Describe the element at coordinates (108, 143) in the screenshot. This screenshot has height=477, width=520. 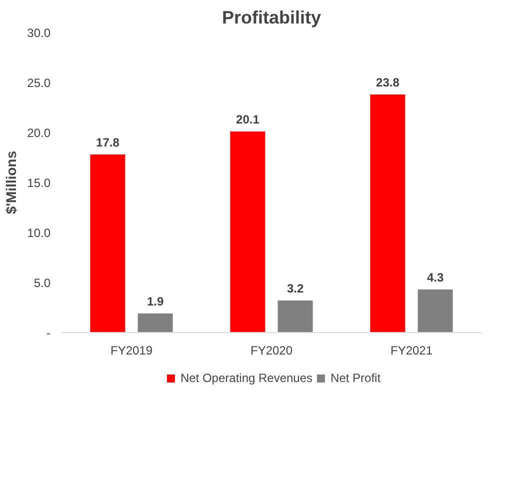
I see `data-label: 17.8` at that location.